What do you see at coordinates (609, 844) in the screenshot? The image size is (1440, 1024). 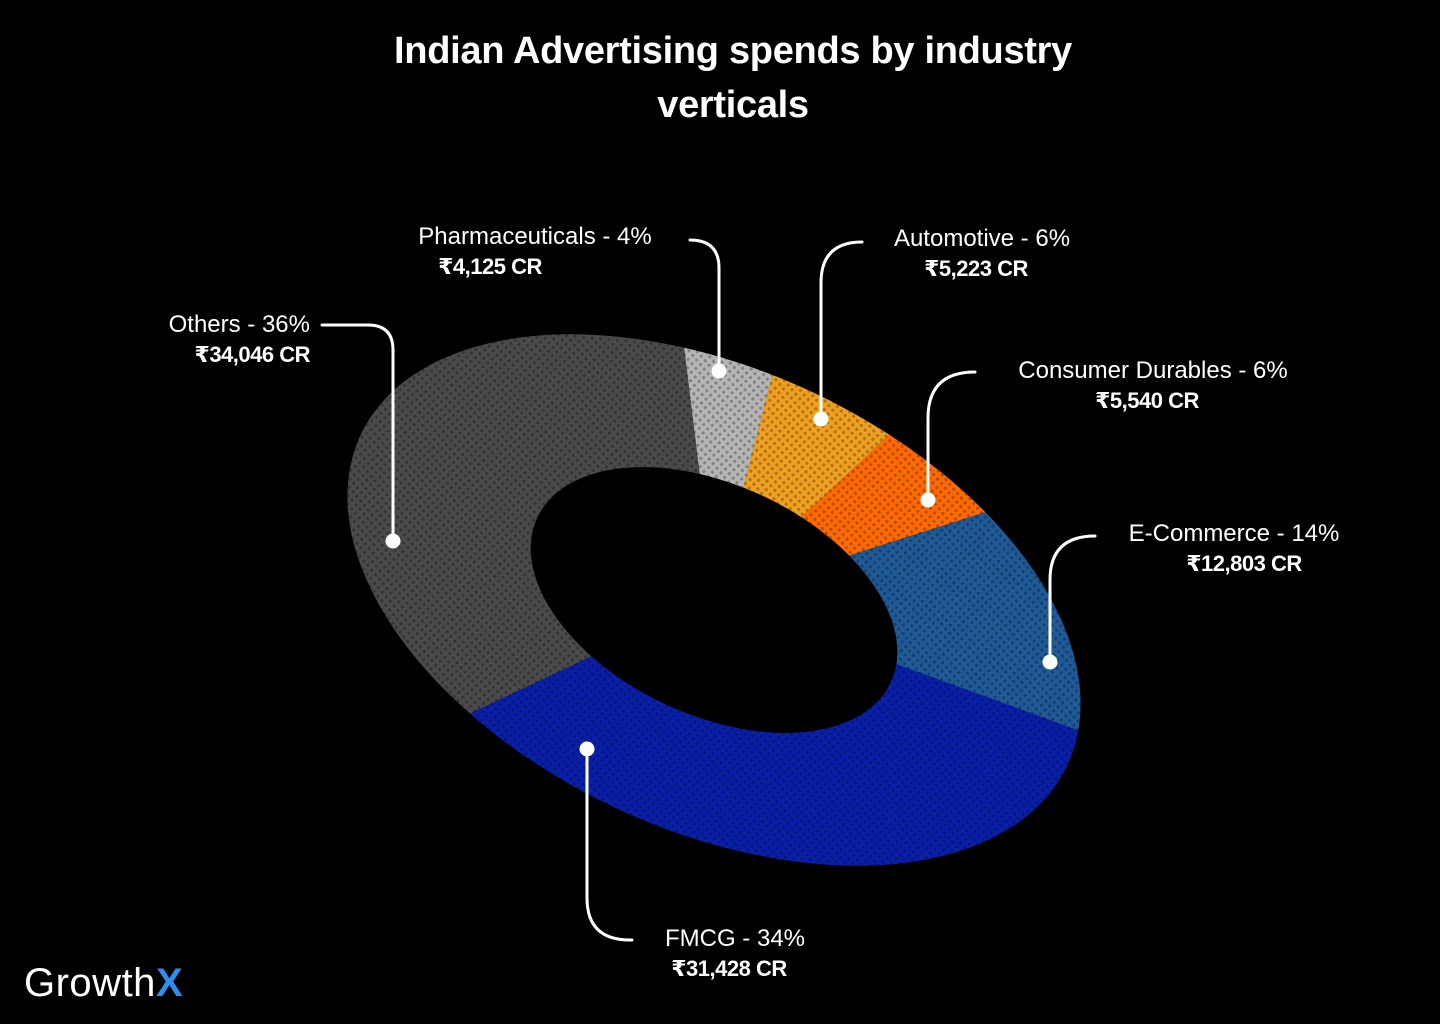 I see `leader-line-fmcg` at bounding box center [609, 844].